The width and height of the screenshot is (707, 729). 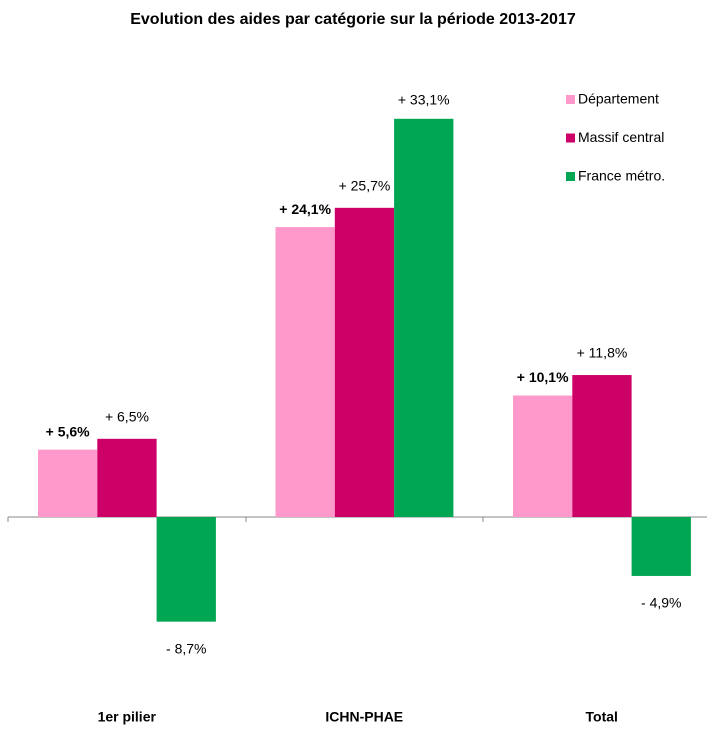 What do you see at coordinates (186, 648) in the screenshot?
I see `value-label: - 8,7%` at bounding box center [186, 648].